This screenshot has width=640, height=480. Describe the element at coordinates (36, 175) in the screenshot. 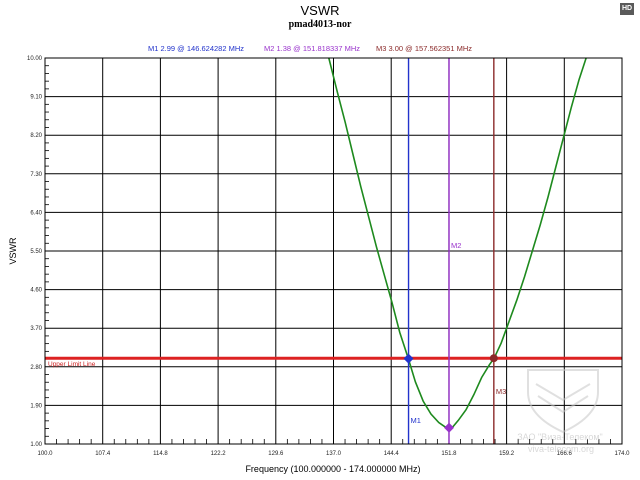

I see `y-tick-label: 7.30` at that location.